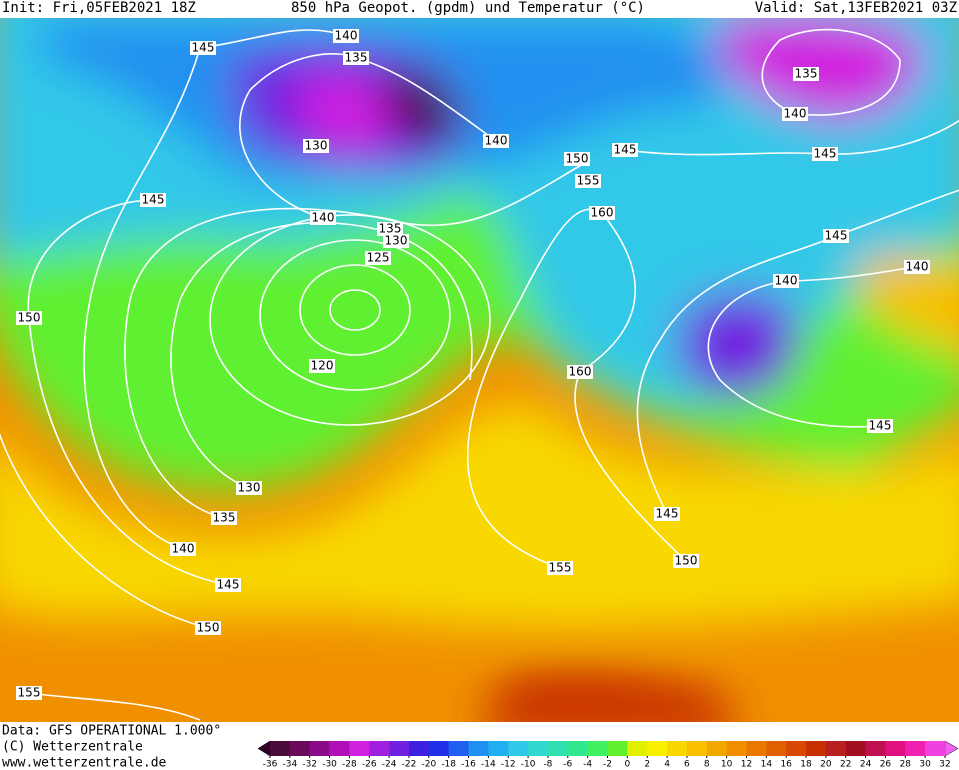 The image size is (959, 770). I want to click on colorbar-tick-label: 22, so click(845, 765).